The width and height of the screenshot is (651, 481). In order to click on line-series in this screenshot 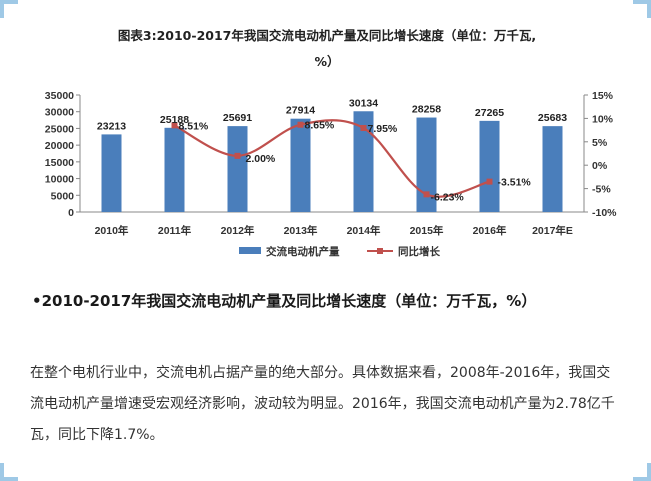, I will do `click(332, 158)`.